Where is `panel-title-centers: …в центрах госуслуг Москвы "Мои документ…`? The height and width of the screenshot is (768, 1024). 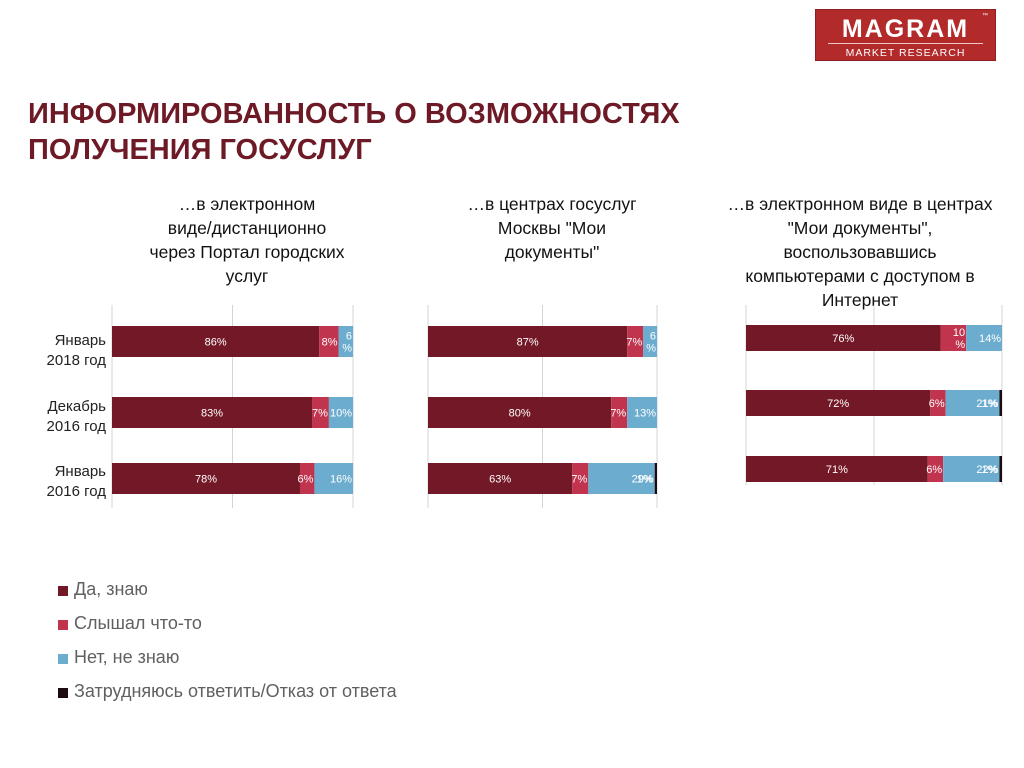 panel-title-centers: …в центрах госуслуг Москвы "Мои документ… is located at coordinates (552, 228).